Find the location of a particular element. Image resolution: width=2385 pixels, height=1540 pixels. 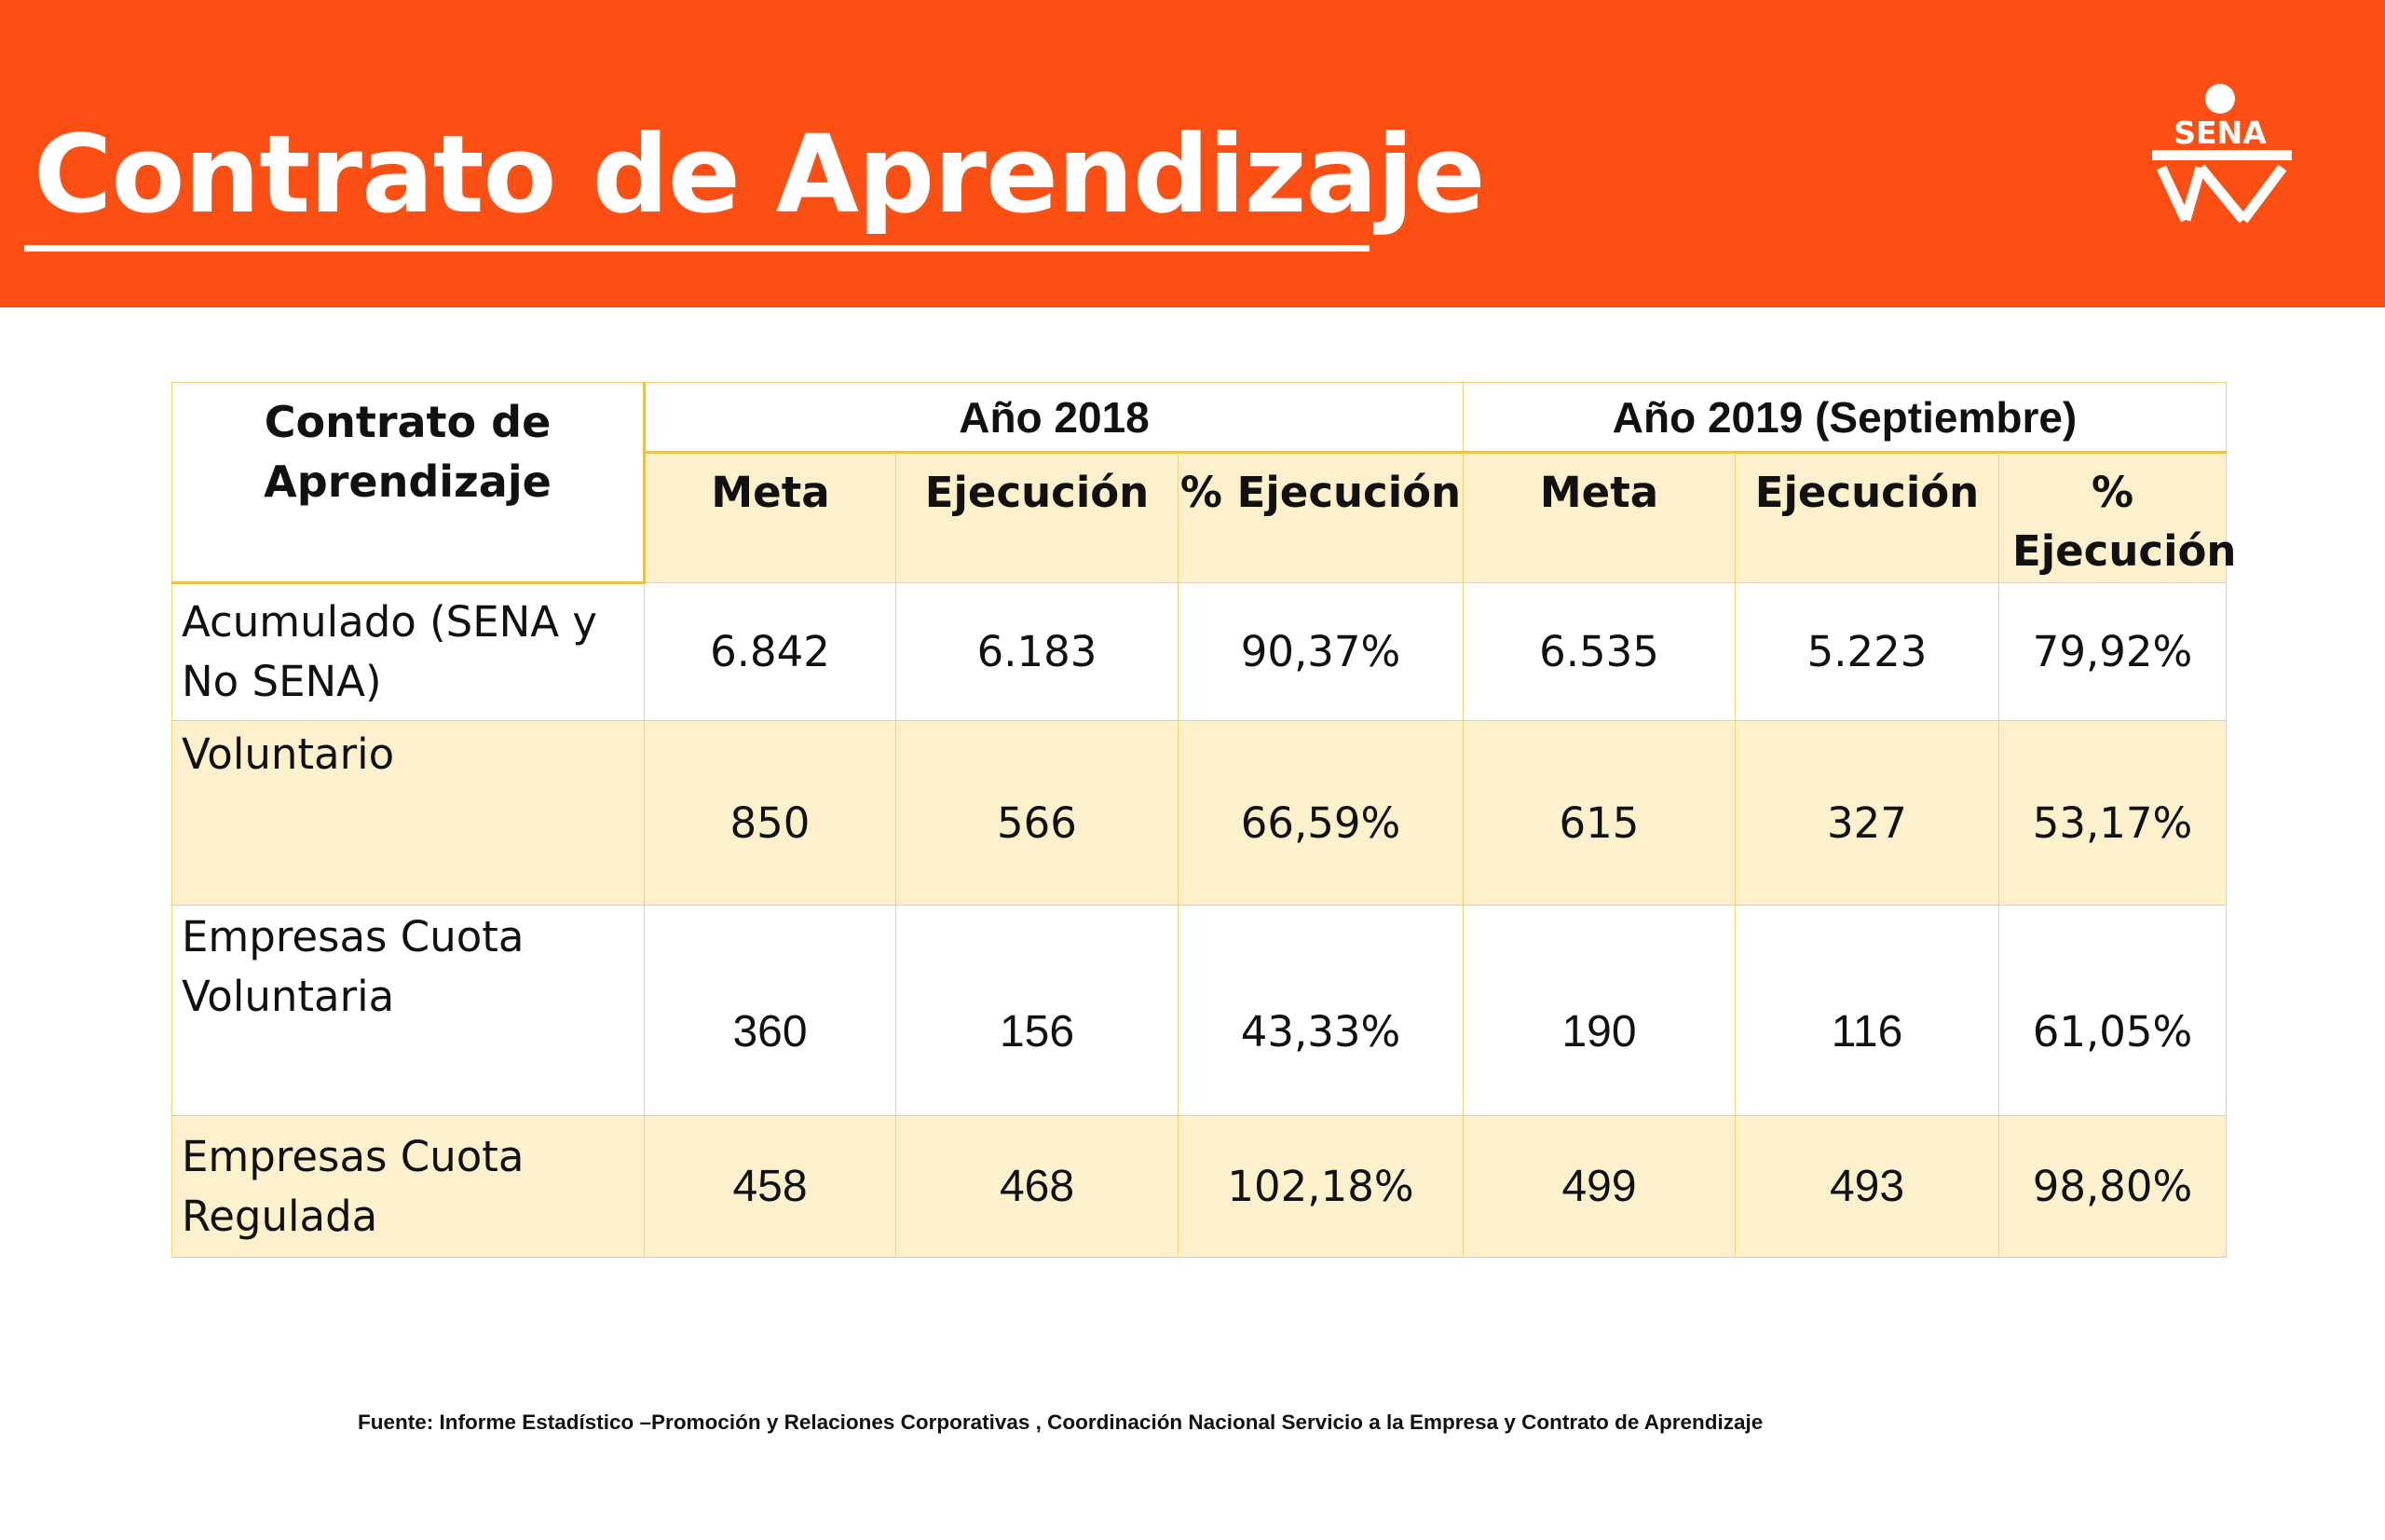

svg-text: SENA is located at coordinates (2220, 133).